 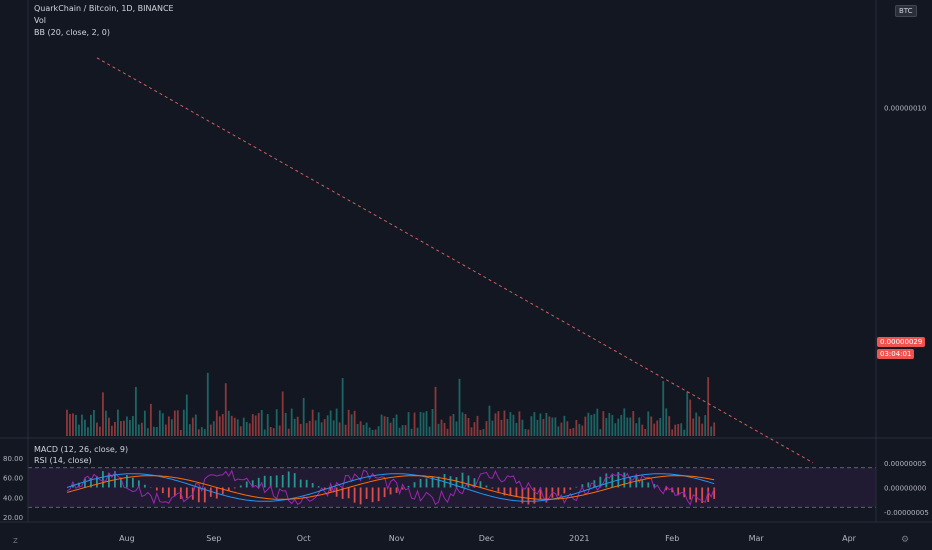 What do you see at coordinates (905, 540) in the screenshot?
I see `settings-gear-icon: ⚙` at bounding box center [905, 540].